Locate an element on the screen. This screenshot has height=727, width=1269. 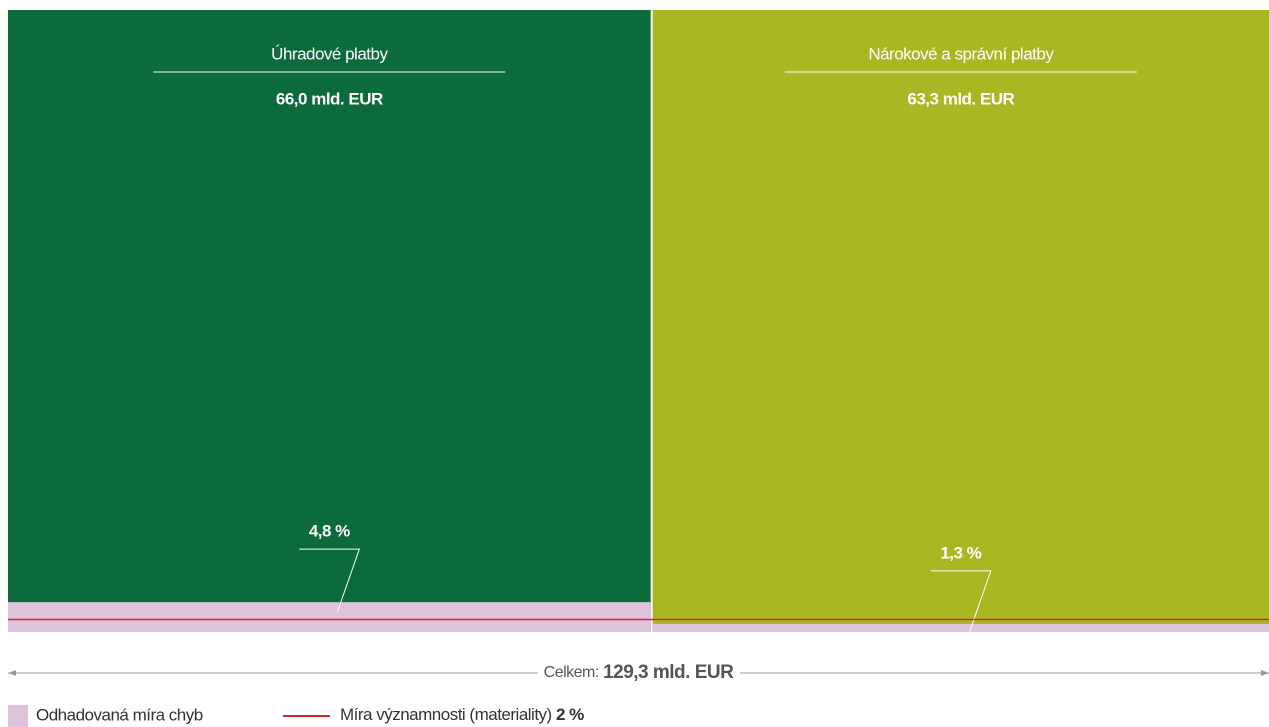
error-label: 4,8 % is located at coordinates (329, 531).